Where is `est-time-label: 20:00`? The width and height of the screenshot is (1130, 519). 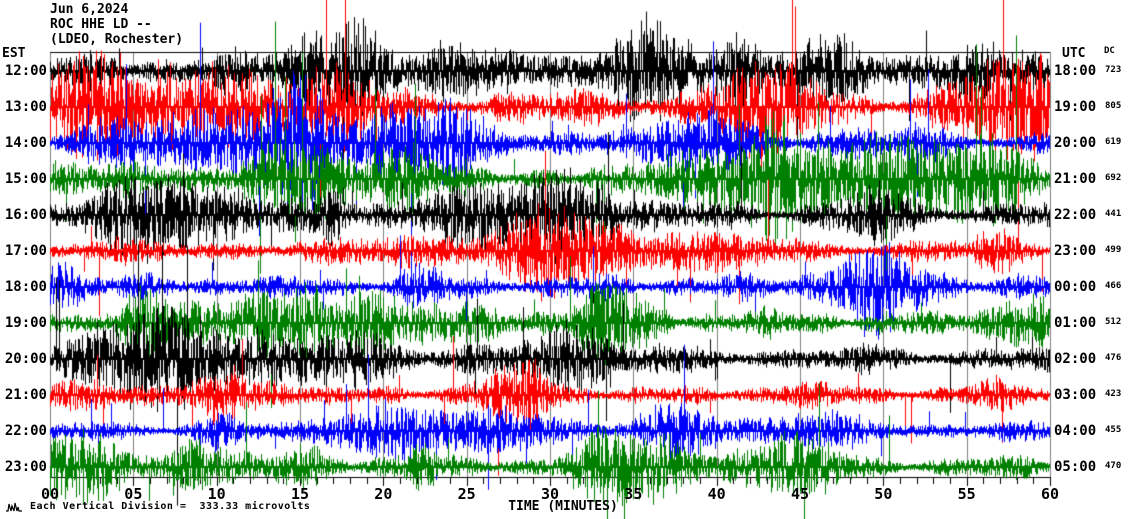 est-time-label: 20:00 is located at coordinates (25, 359).